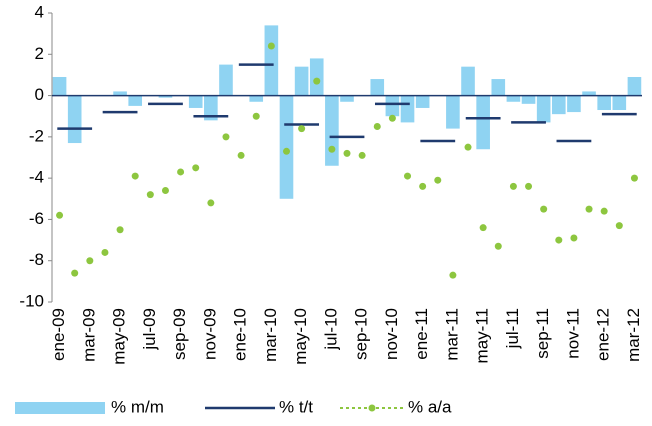 The height and width of the screenshot is (426, 652). I want to click on x-tick-label: sep-11, so click(542, 333).